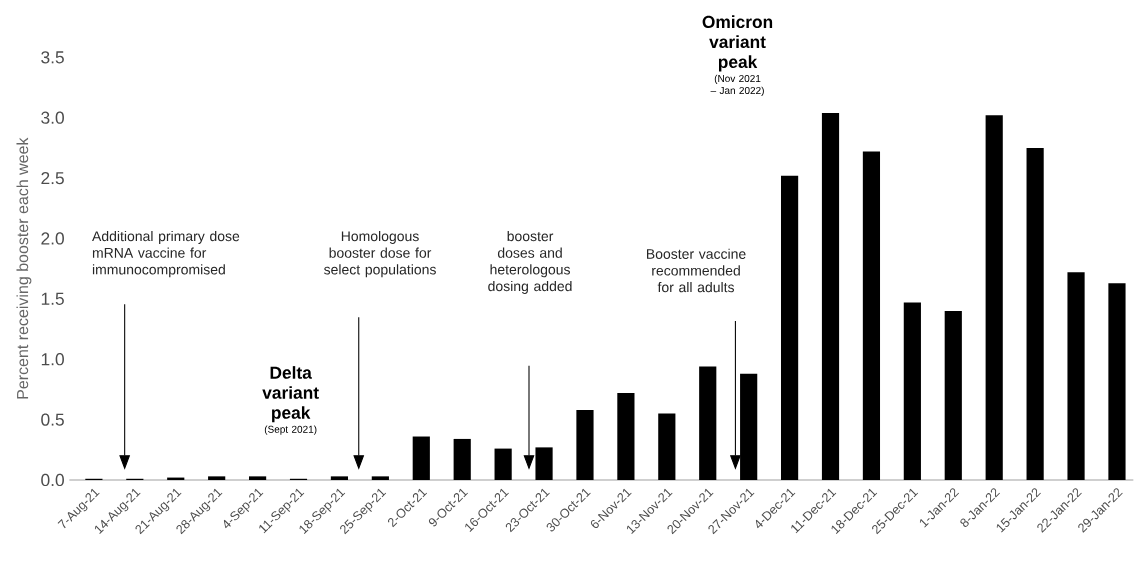 This screenshot has height=573, width=1134. I want to click on annotation: (Nov 2021 – Jan 2022), so click(737, 85).